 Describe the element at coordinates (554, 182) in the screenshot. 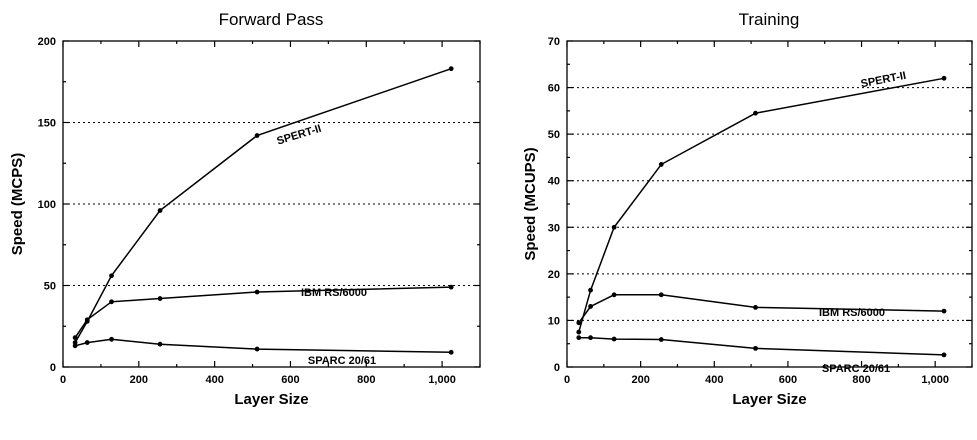

I see `y-tick-label: 40` at that location.